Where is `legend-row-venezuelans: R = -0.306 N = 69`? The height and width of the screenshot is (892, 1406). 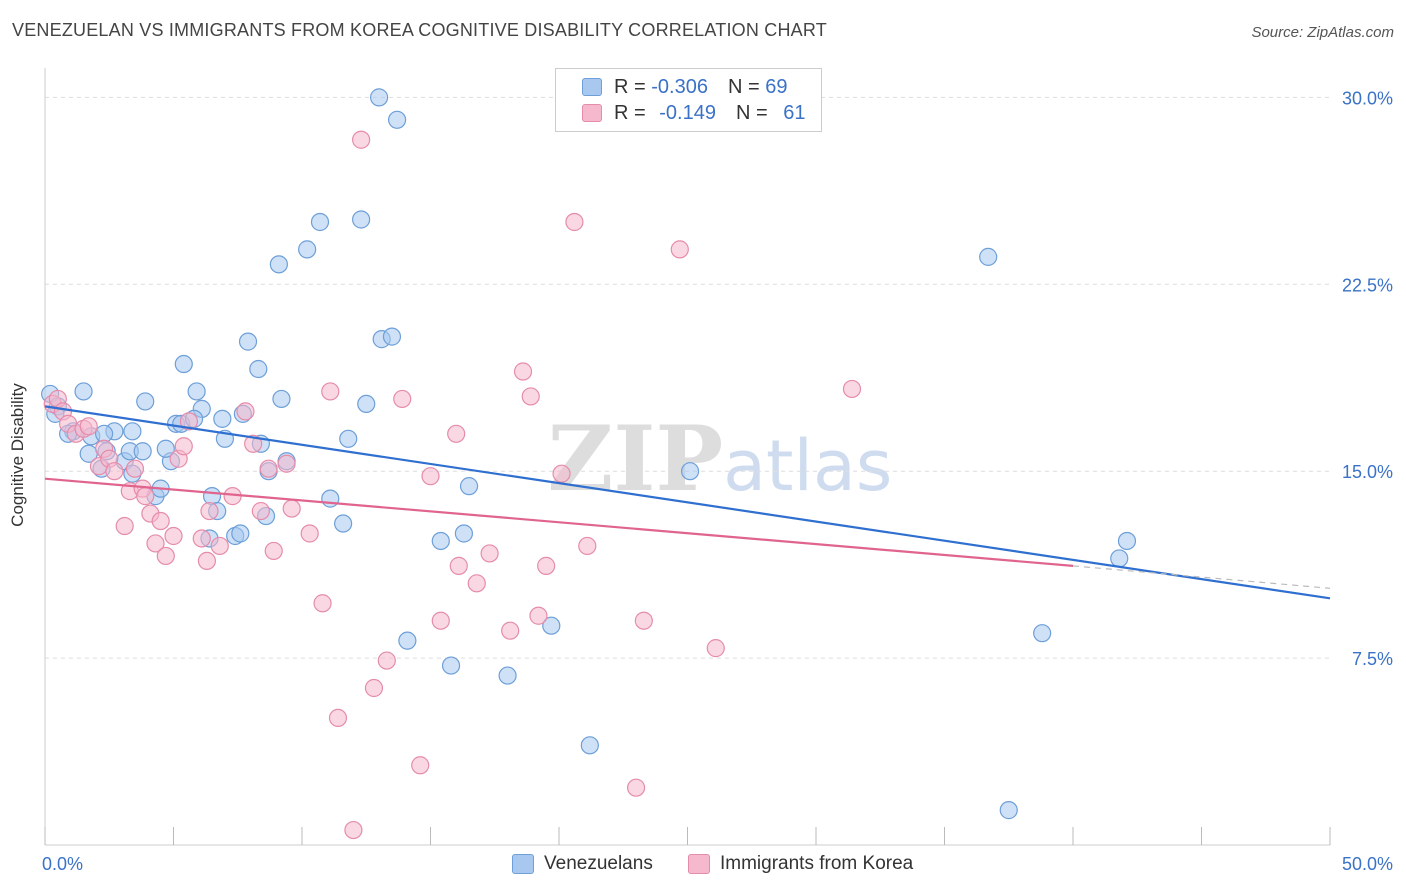
legend-row-venezuelans: R = -0.306 N = 69 is located at coordinates (684, 87).